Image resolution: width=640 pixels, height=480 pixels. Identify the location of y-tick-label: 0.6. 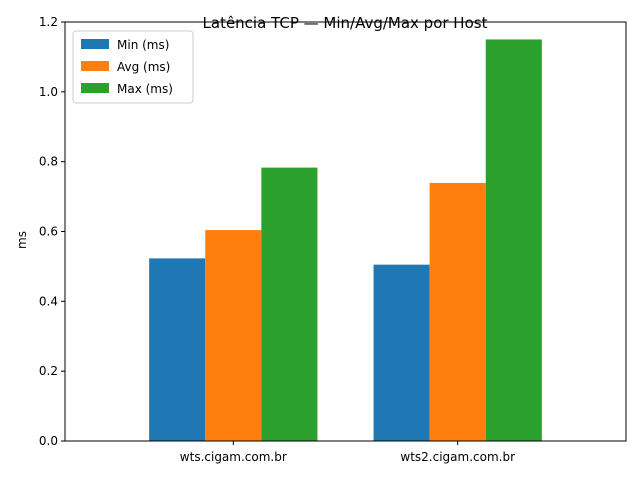
(48, 232).